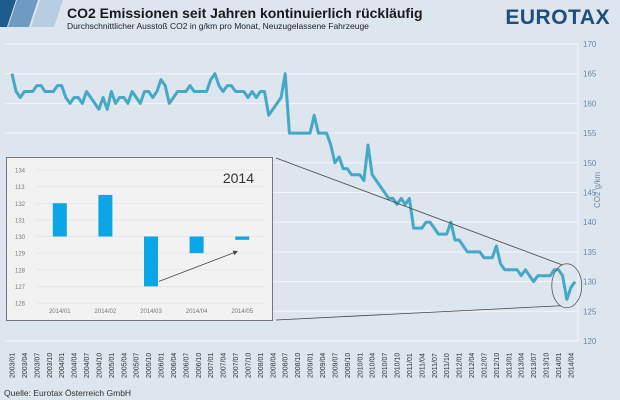  What do you see at coordinates (447, 365) in the screenshot?
I see `x-tick-label: 2011/10` at bounding box center [447, 365].